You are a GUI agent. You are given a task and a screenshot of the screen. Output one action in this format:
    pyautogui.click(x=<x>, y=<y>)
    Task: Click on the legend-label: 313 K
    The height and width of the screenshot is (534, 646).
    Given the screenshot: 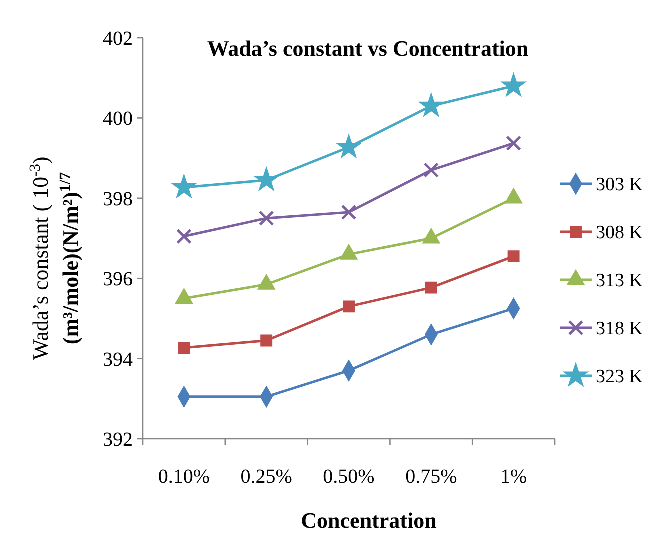 What is the action you would take?
    pyautogui.click(x=620, y=281)
    